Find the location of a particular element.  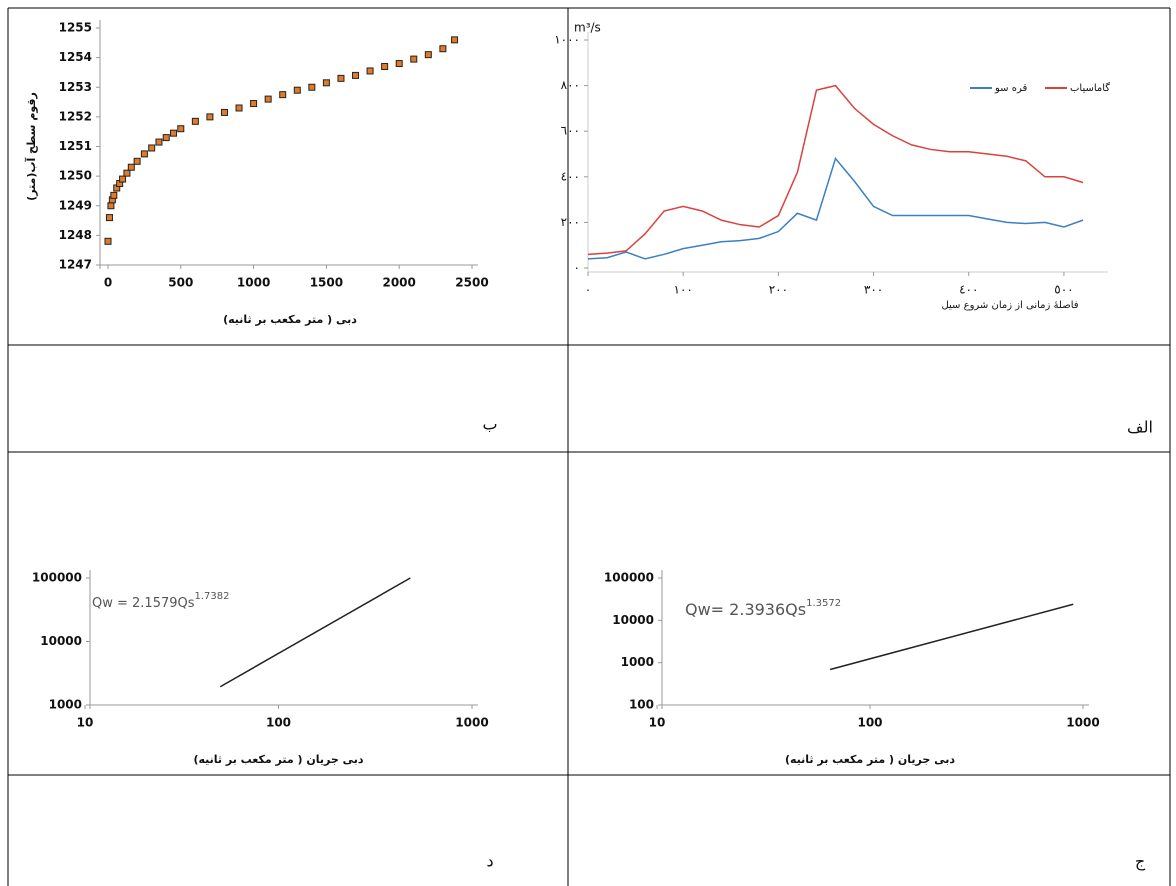

y-tick-label: ٨٠٠ is located at coordinates (570, 85).